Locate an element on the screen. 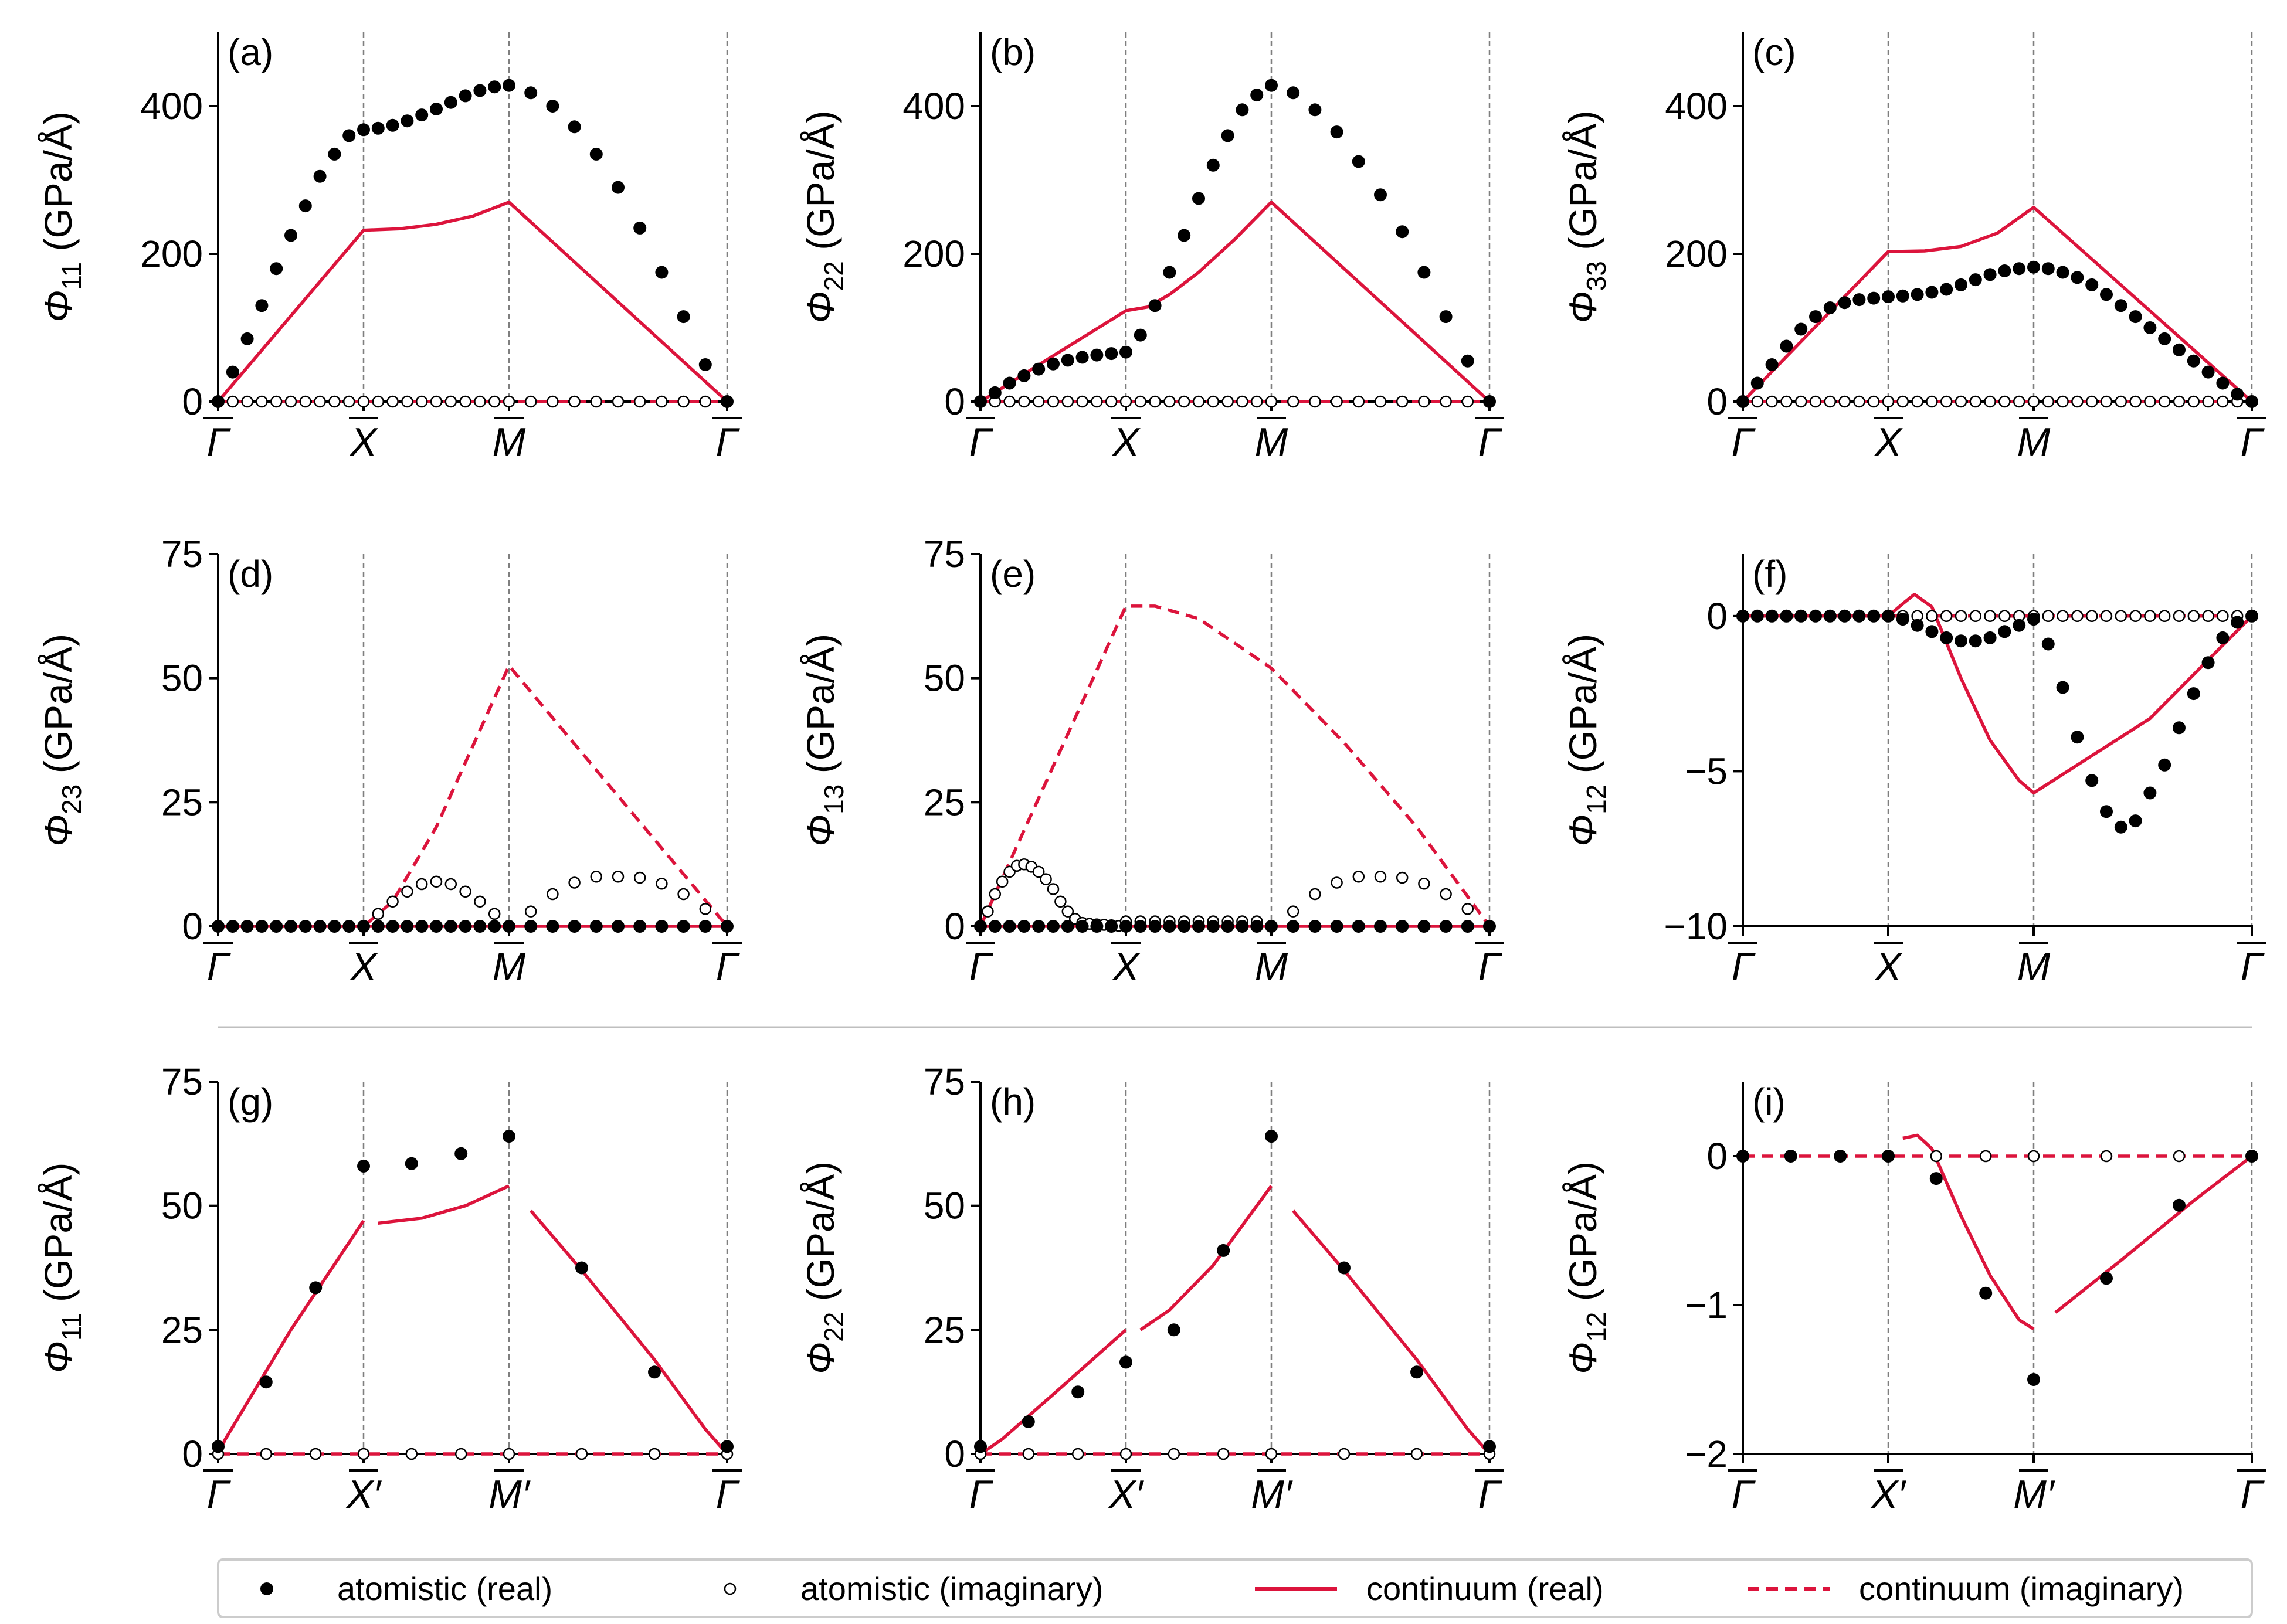 The height and width of the screenshot is (1624, 2287). y-tick-label-c-0: 0 is located at coordinates (1717, 401).